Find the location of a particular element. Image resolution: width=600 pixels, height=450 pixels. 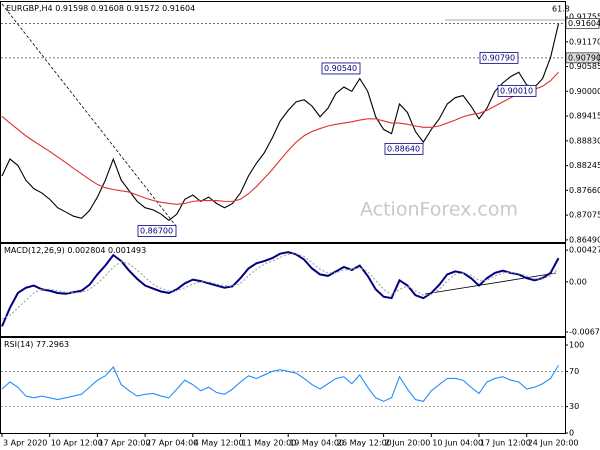

open: 0.91598 is located at coordinates (71, 8).